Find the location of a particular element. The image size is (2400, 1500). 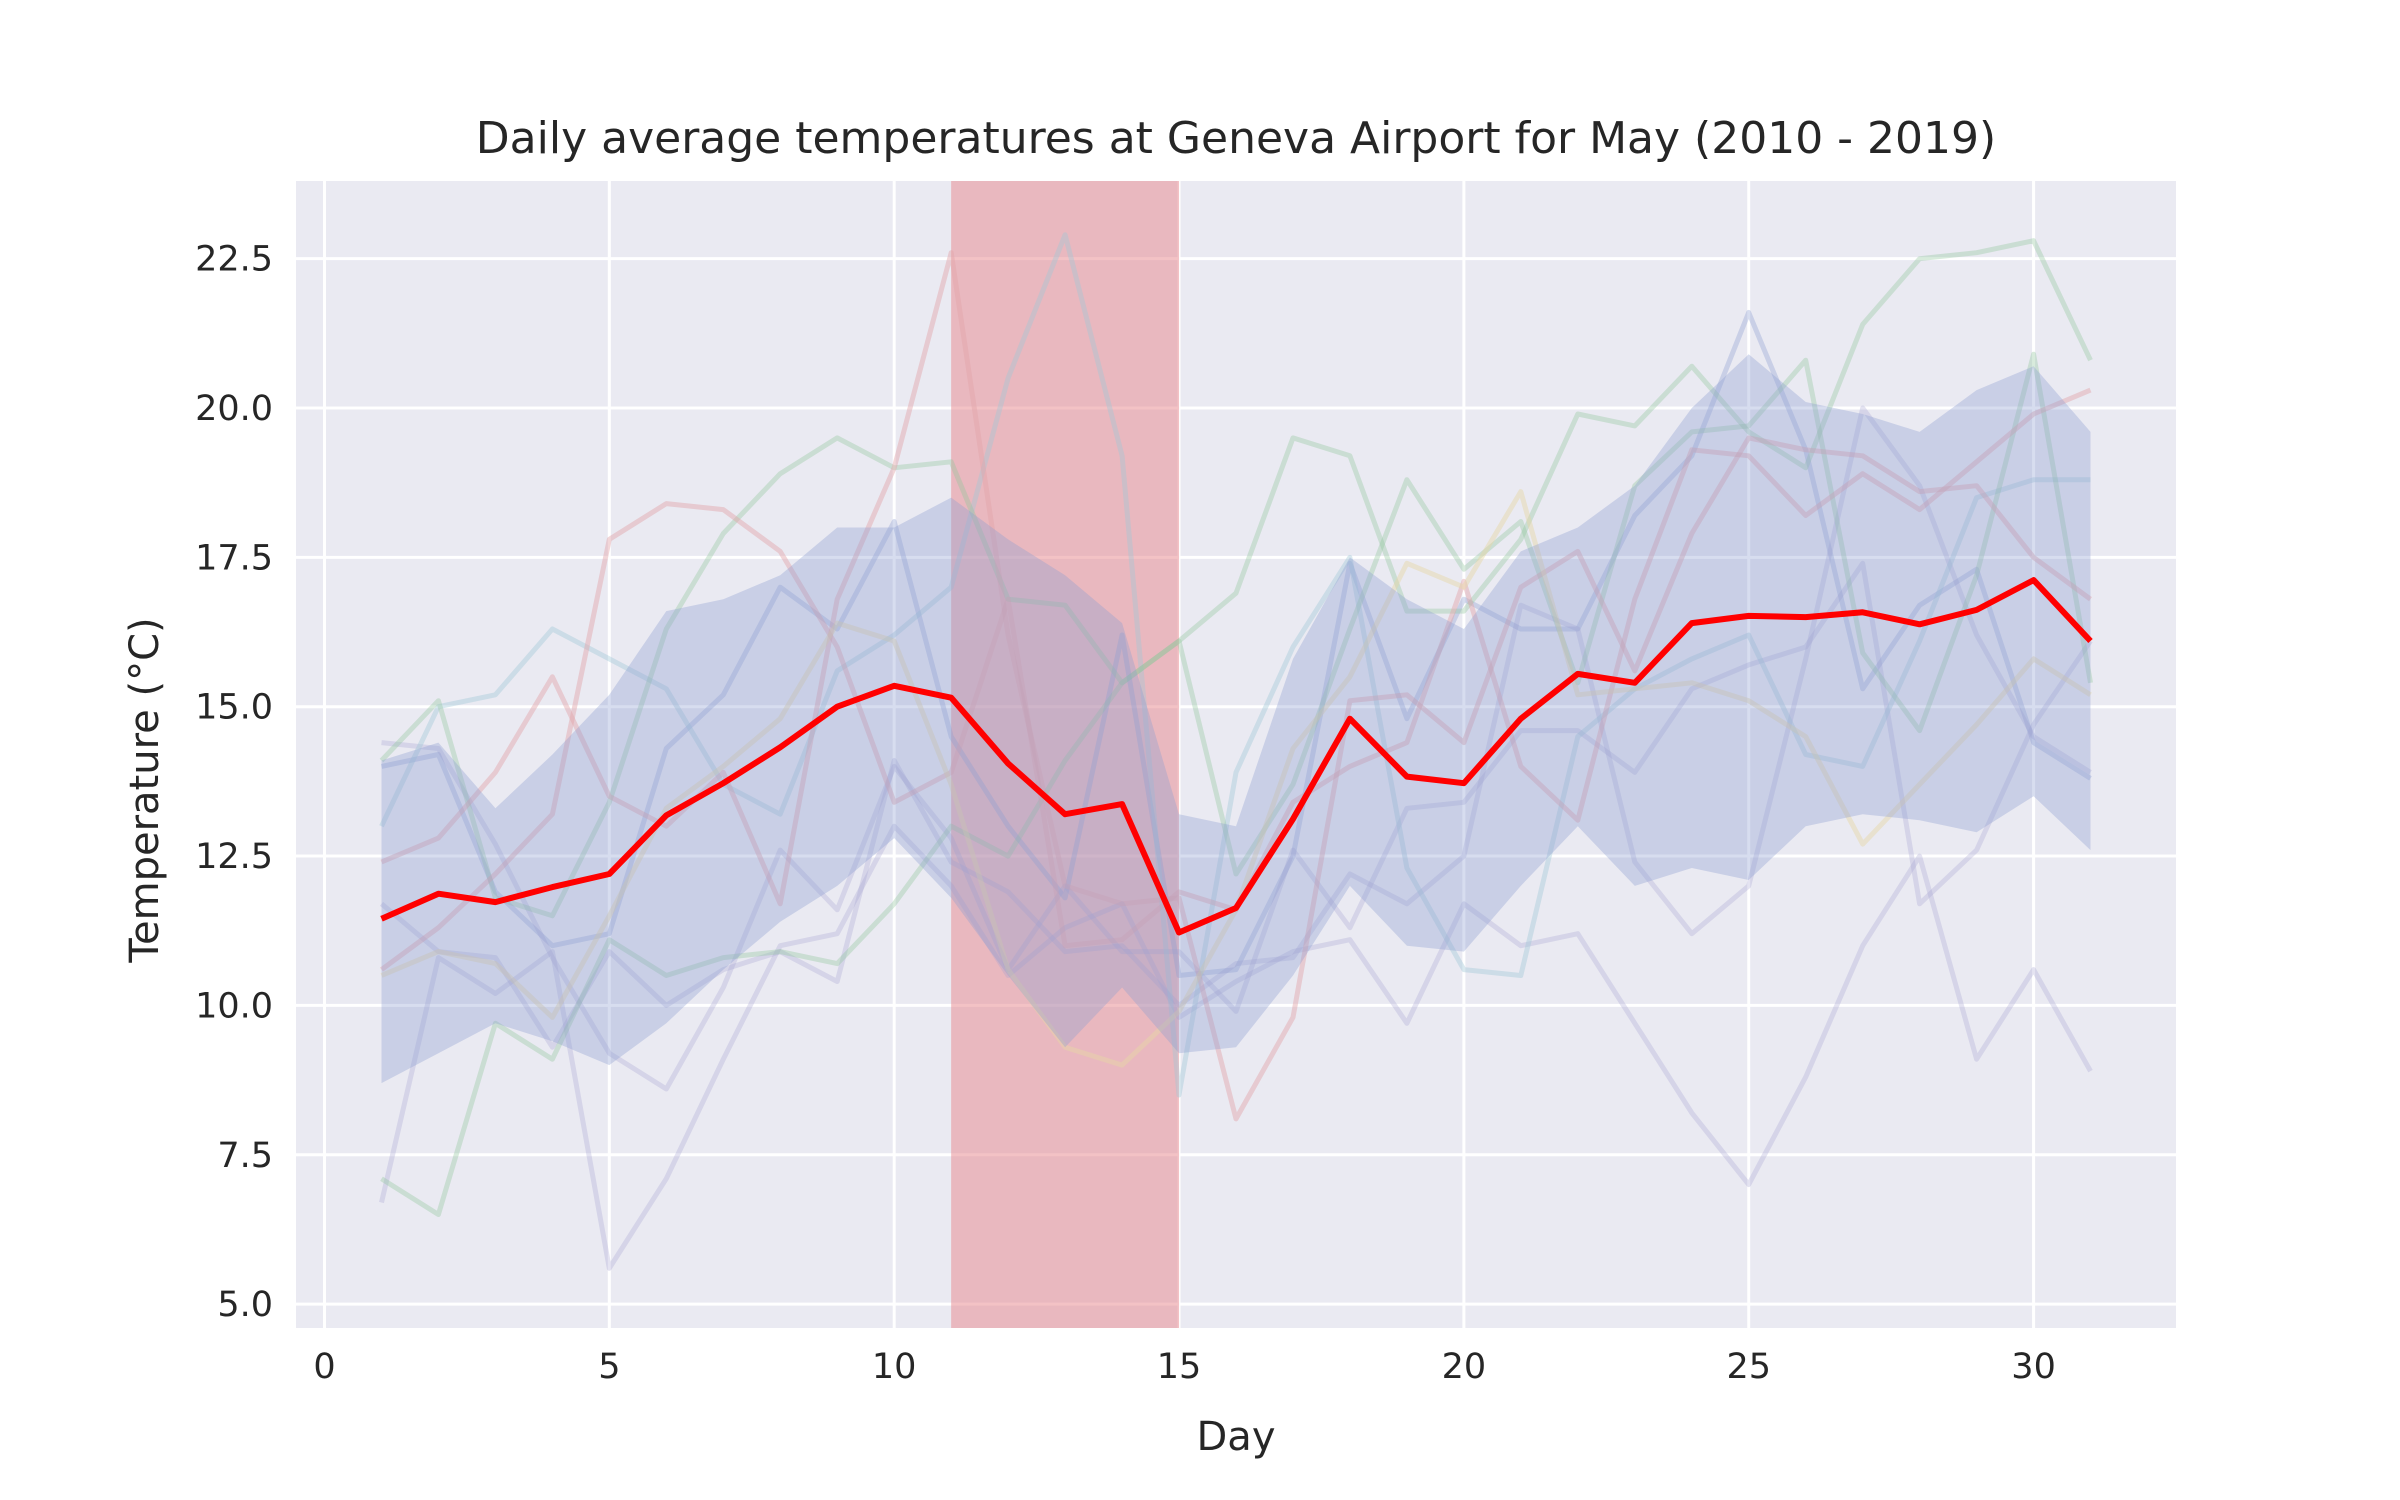

y-tick-label: 12.5 is located at coordinates (234, 857).